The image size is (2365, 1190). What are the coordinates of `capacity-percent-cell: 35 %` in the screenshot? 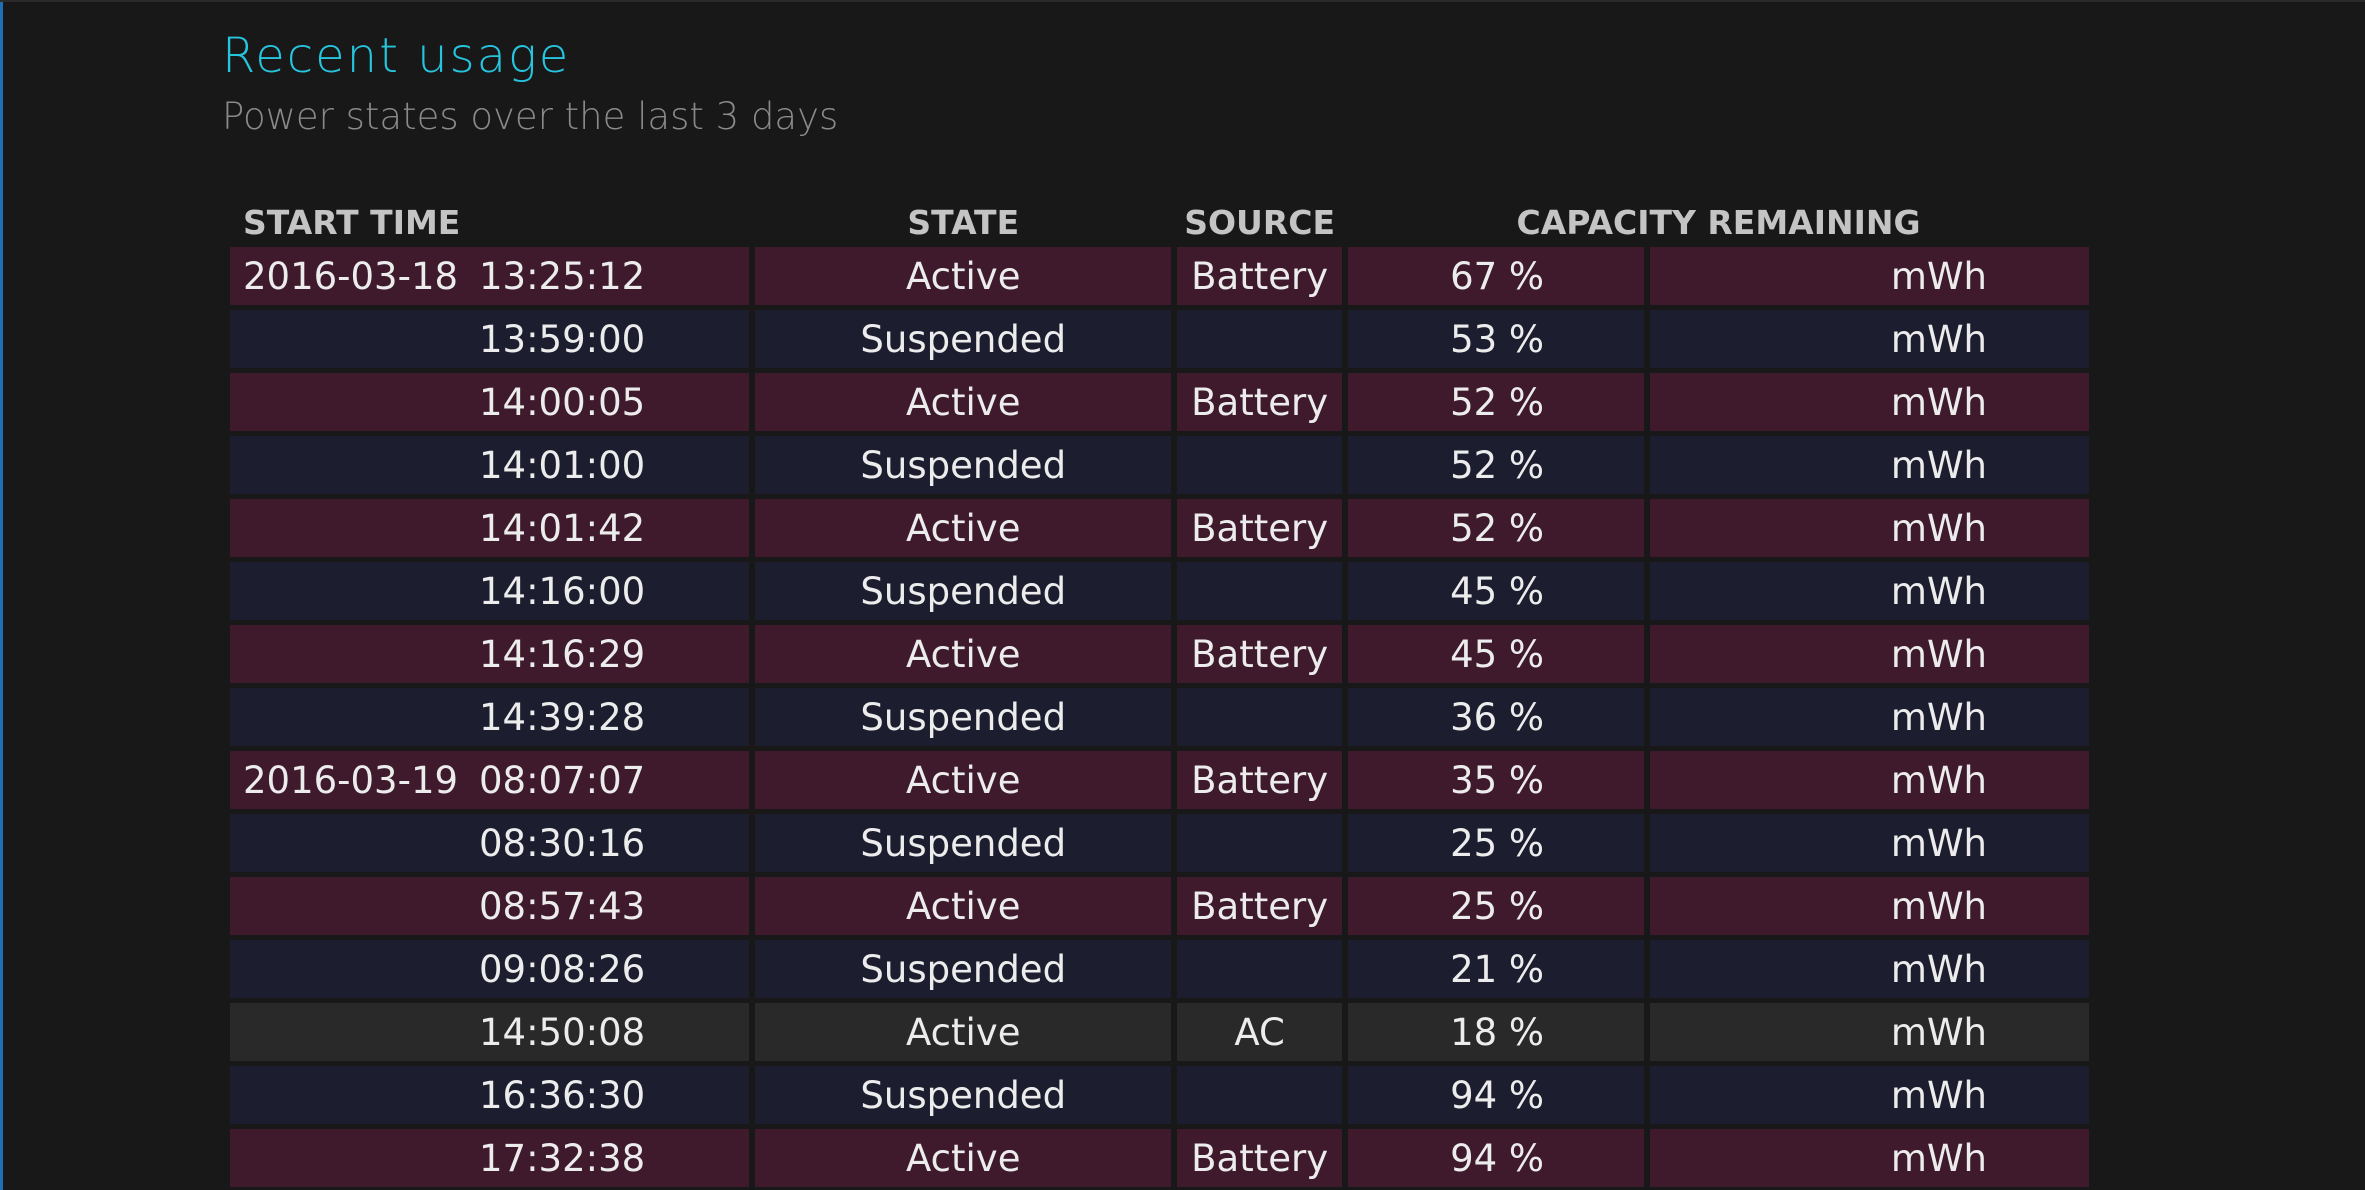 It's located at (1496, 780).